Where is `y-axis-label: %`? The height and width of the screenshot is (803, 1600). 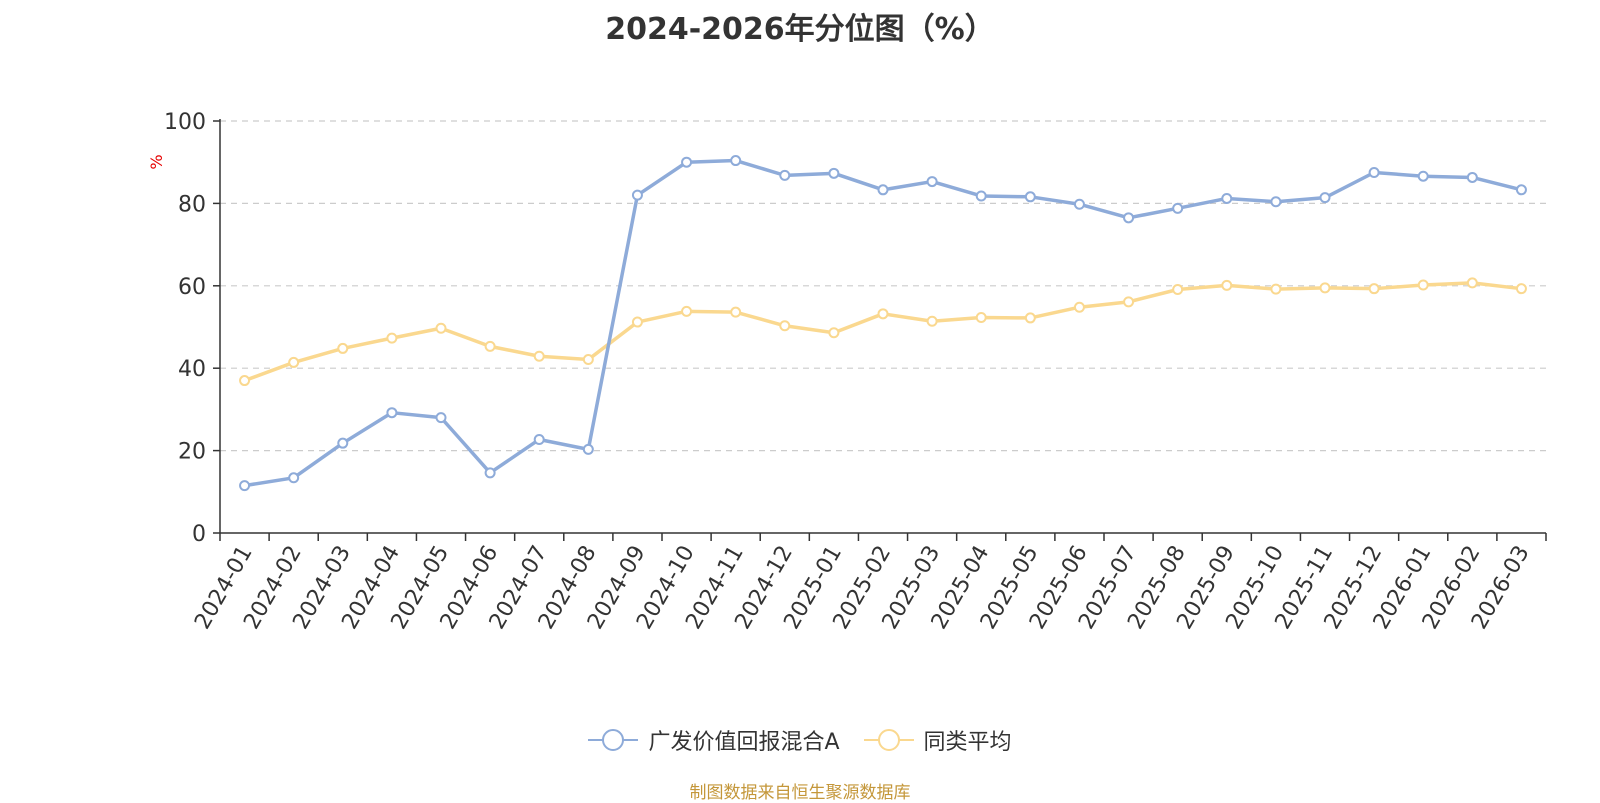 y-axis-label: % is located at coordinates (156, 161).